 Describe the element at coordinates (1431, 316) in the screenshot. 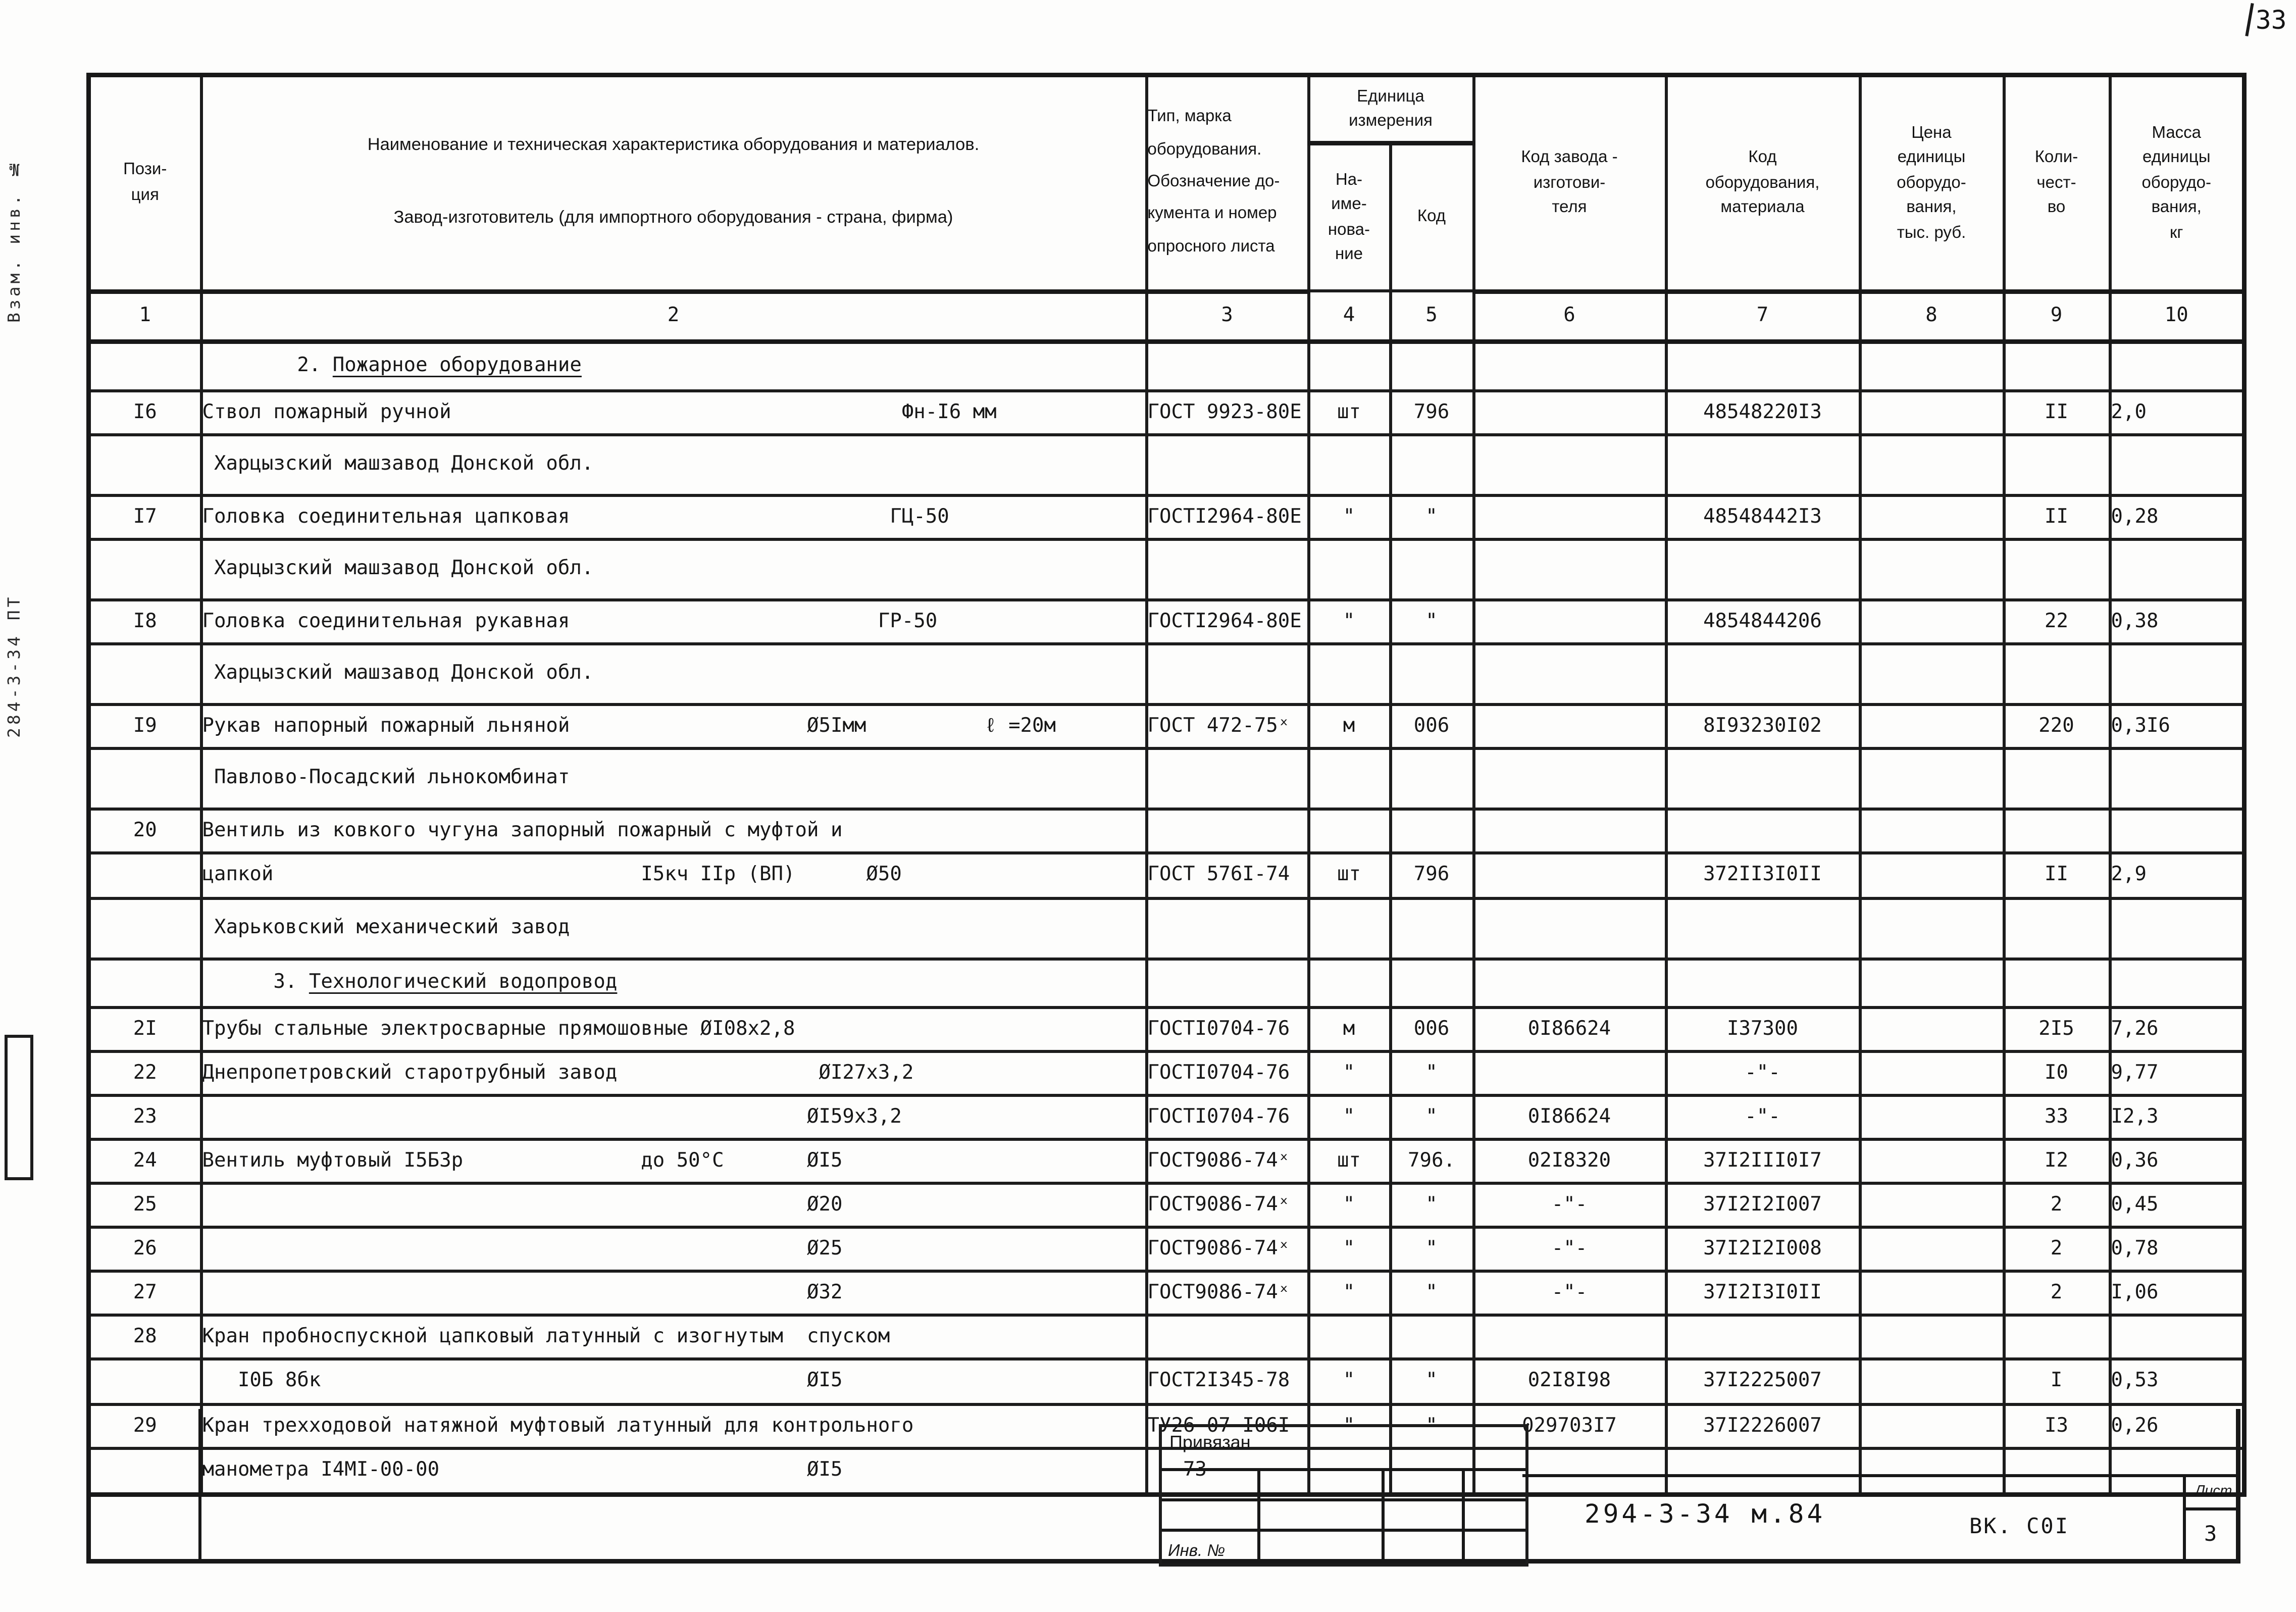

I see `column-number: 5` at that location.